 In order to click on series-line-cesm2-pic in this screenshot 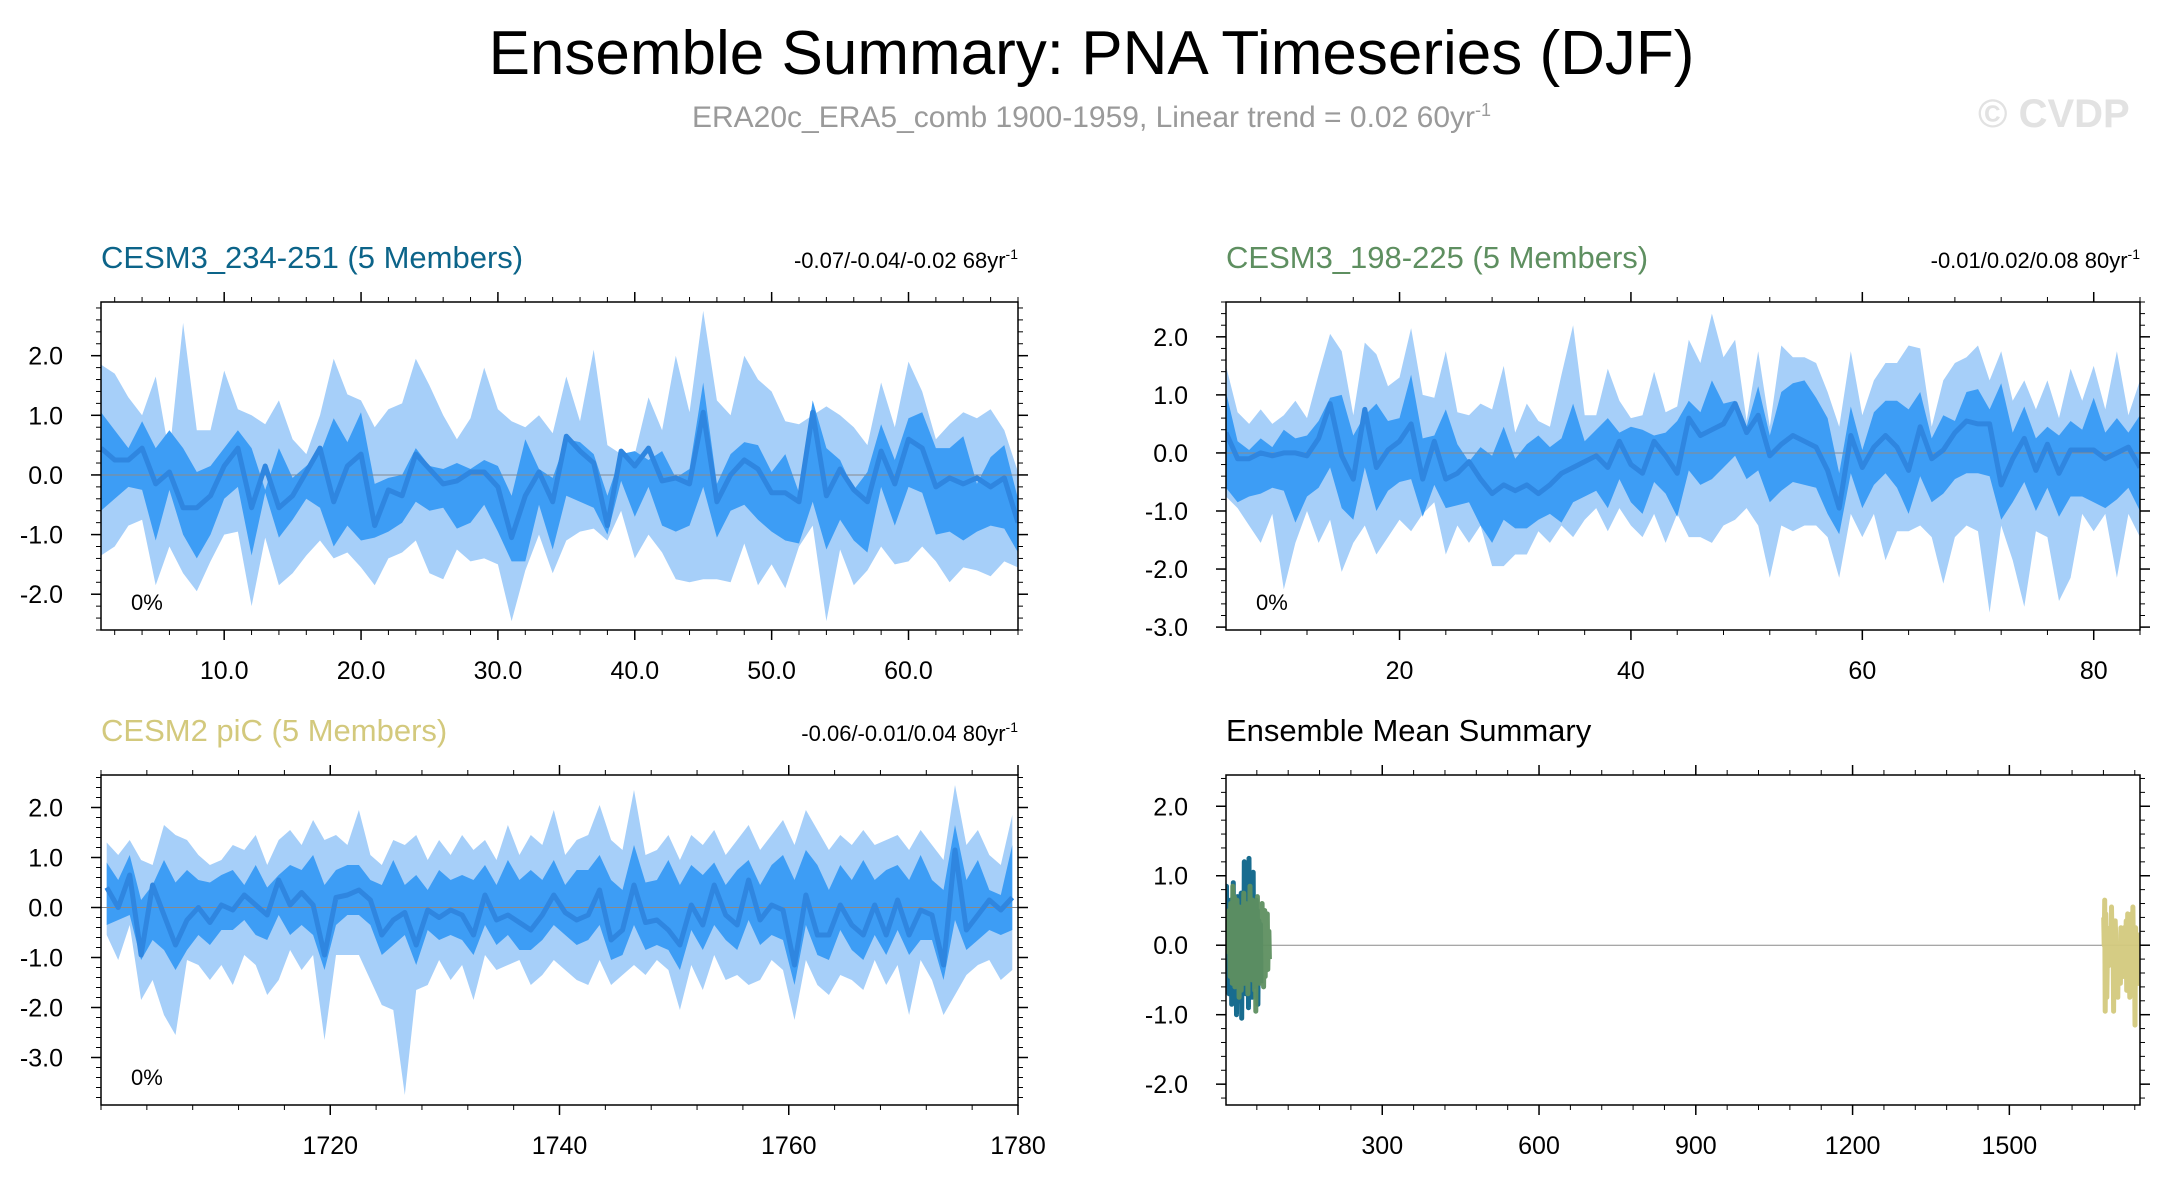, I will do `click(2120, 946)`.